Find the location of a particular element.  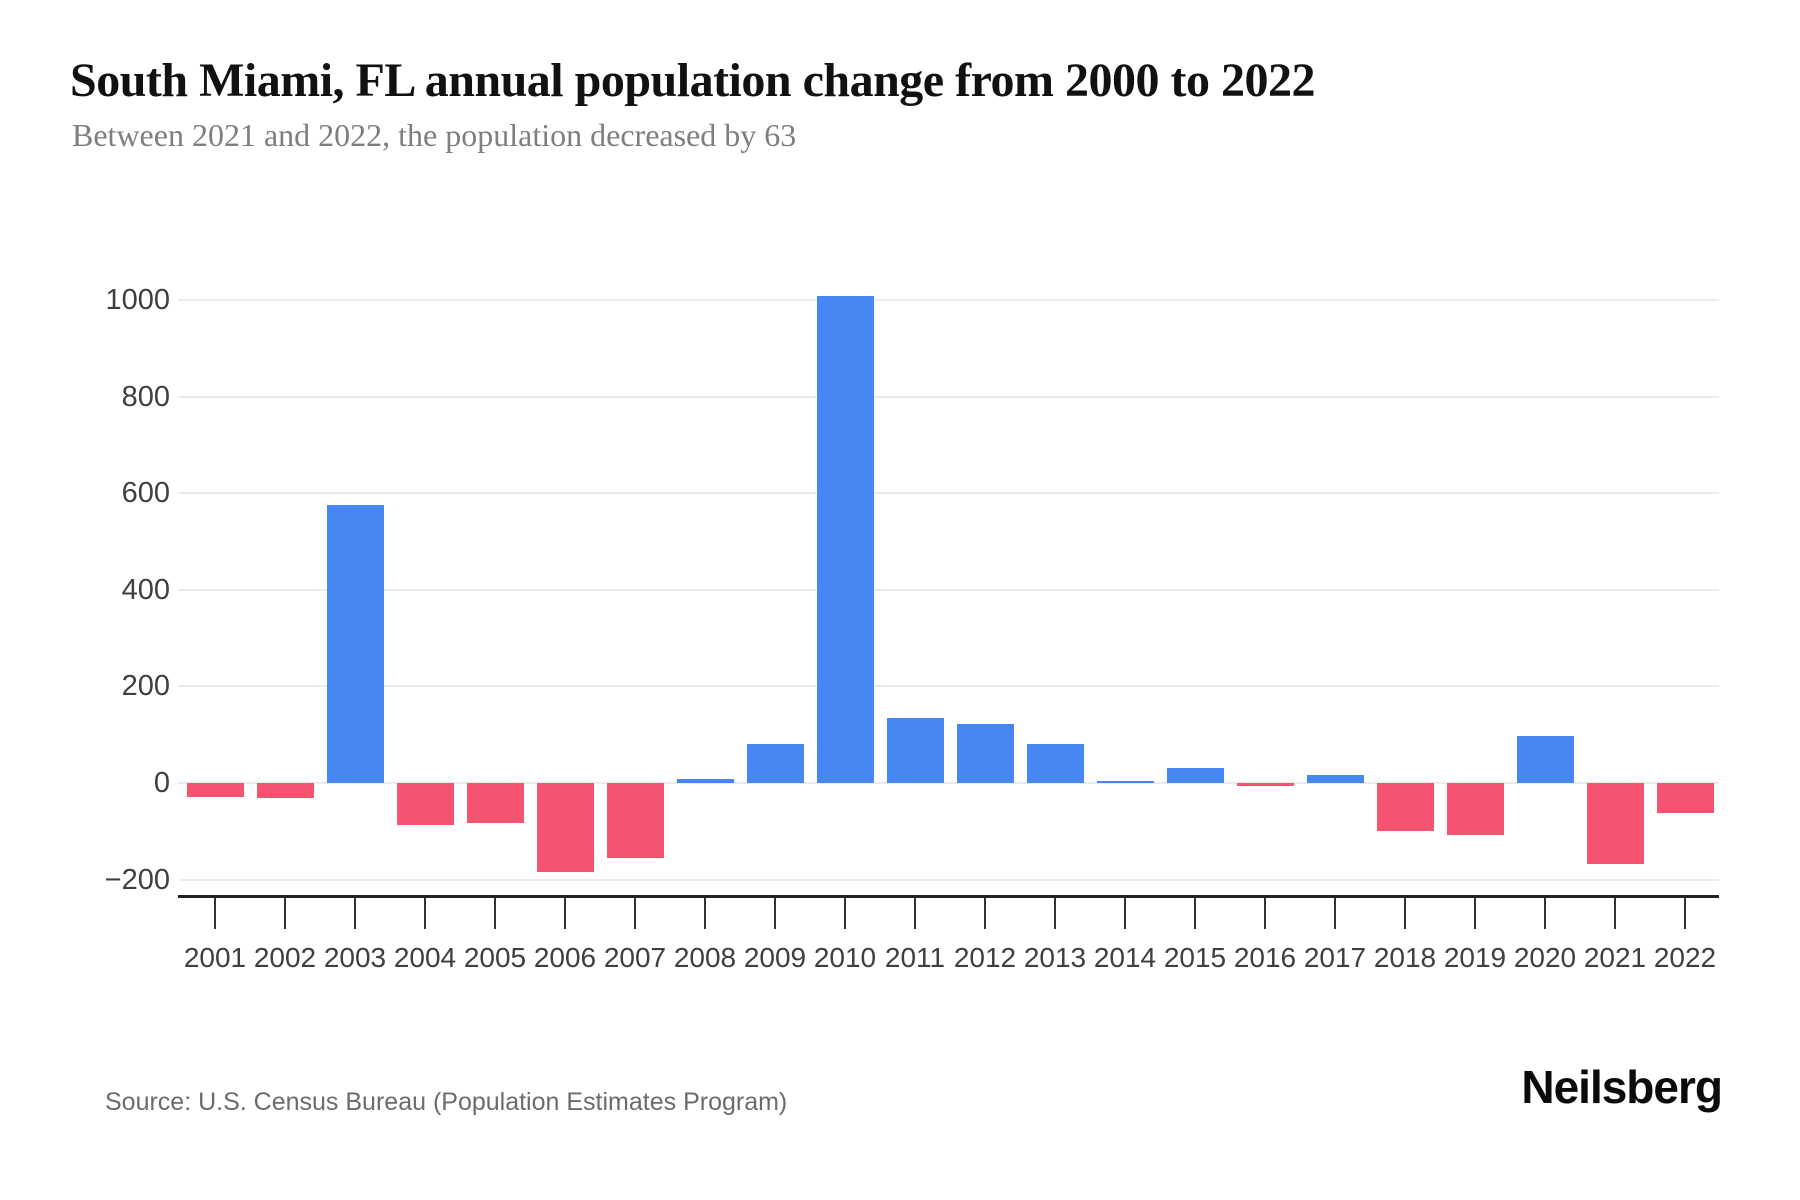

x-axis-label-2009: 2009 is located at coordinates (775, 957).